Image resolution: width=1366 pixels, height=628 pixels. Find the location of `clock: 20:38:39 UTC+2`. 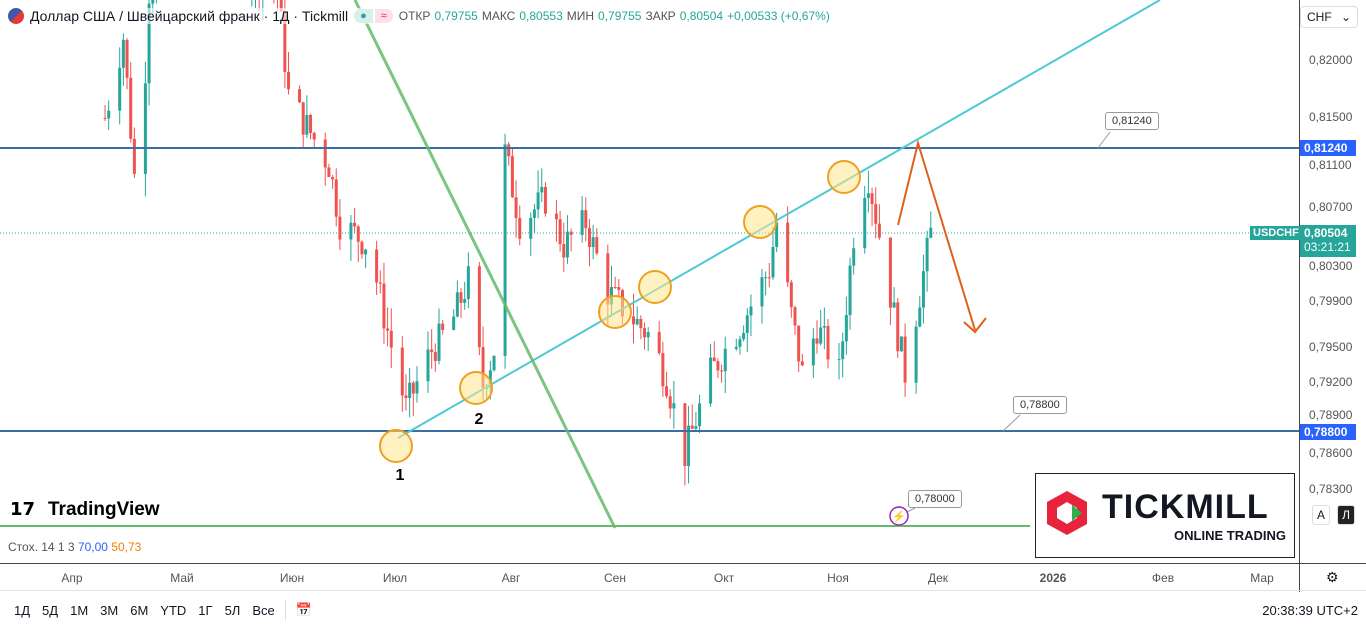

clock: 20:38:39 UTC+2 is located at coordinates (1310, 610).